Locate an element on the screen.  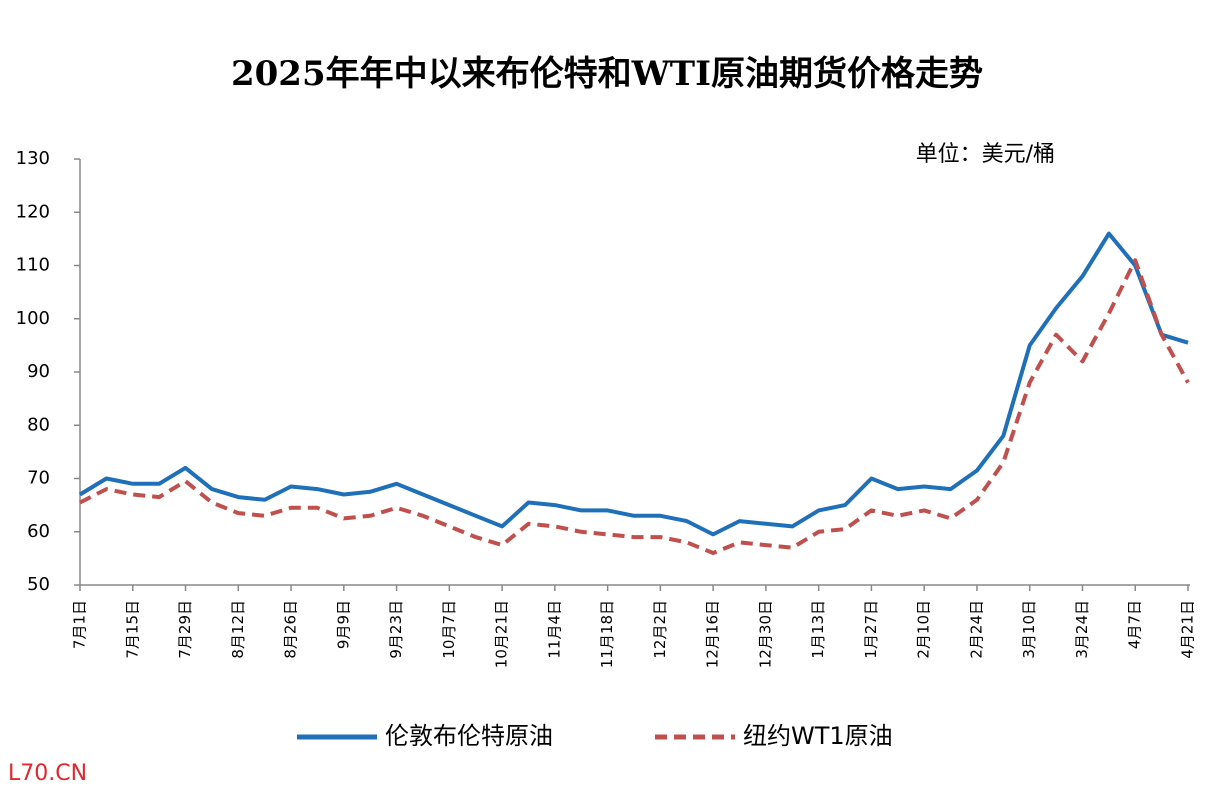
x-tick-label: 9月9日 is located at coordinates (343, 624).